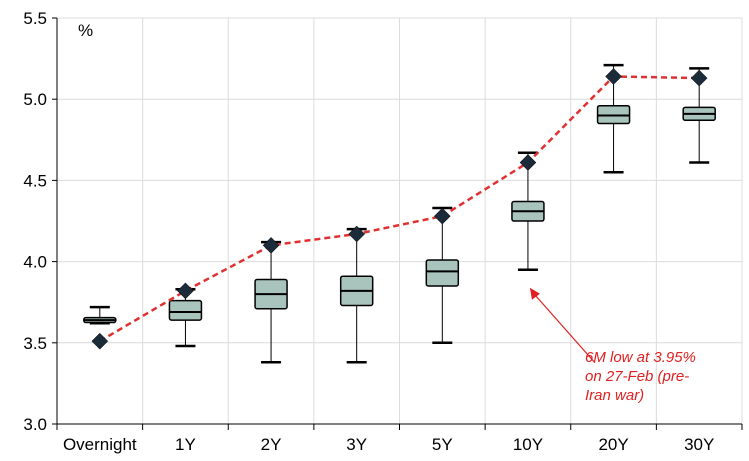 The image size is (749, 461). I want to click on x-tick-label: 20Y, so click(613, 444).